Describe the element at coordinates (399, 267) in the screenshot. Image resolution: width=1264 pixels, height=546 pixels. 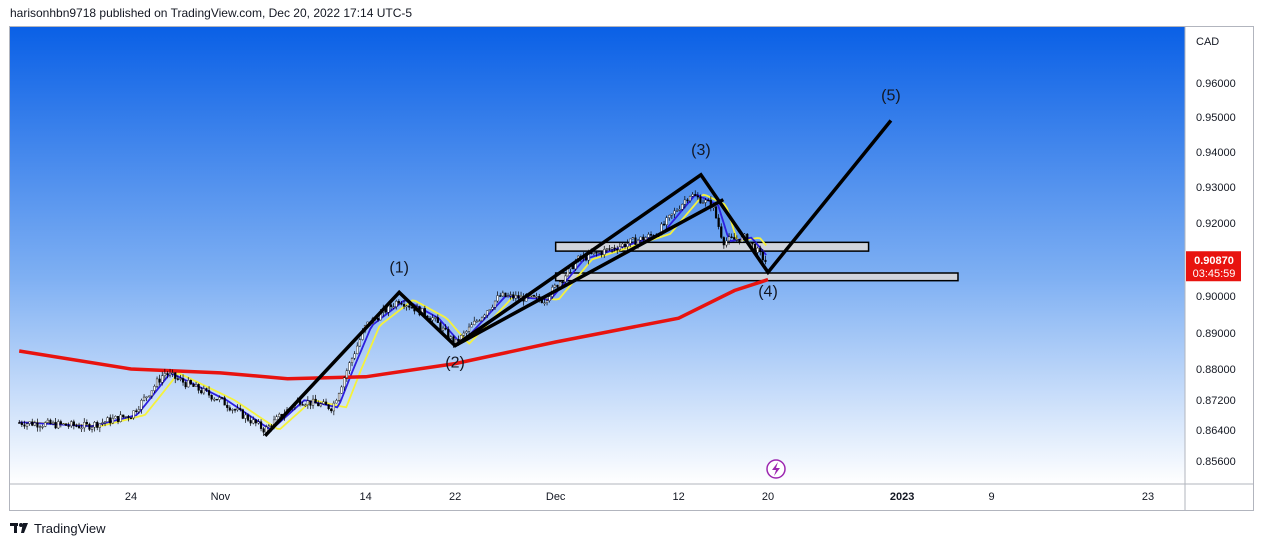
I see `wave-label: (1)` at that location.